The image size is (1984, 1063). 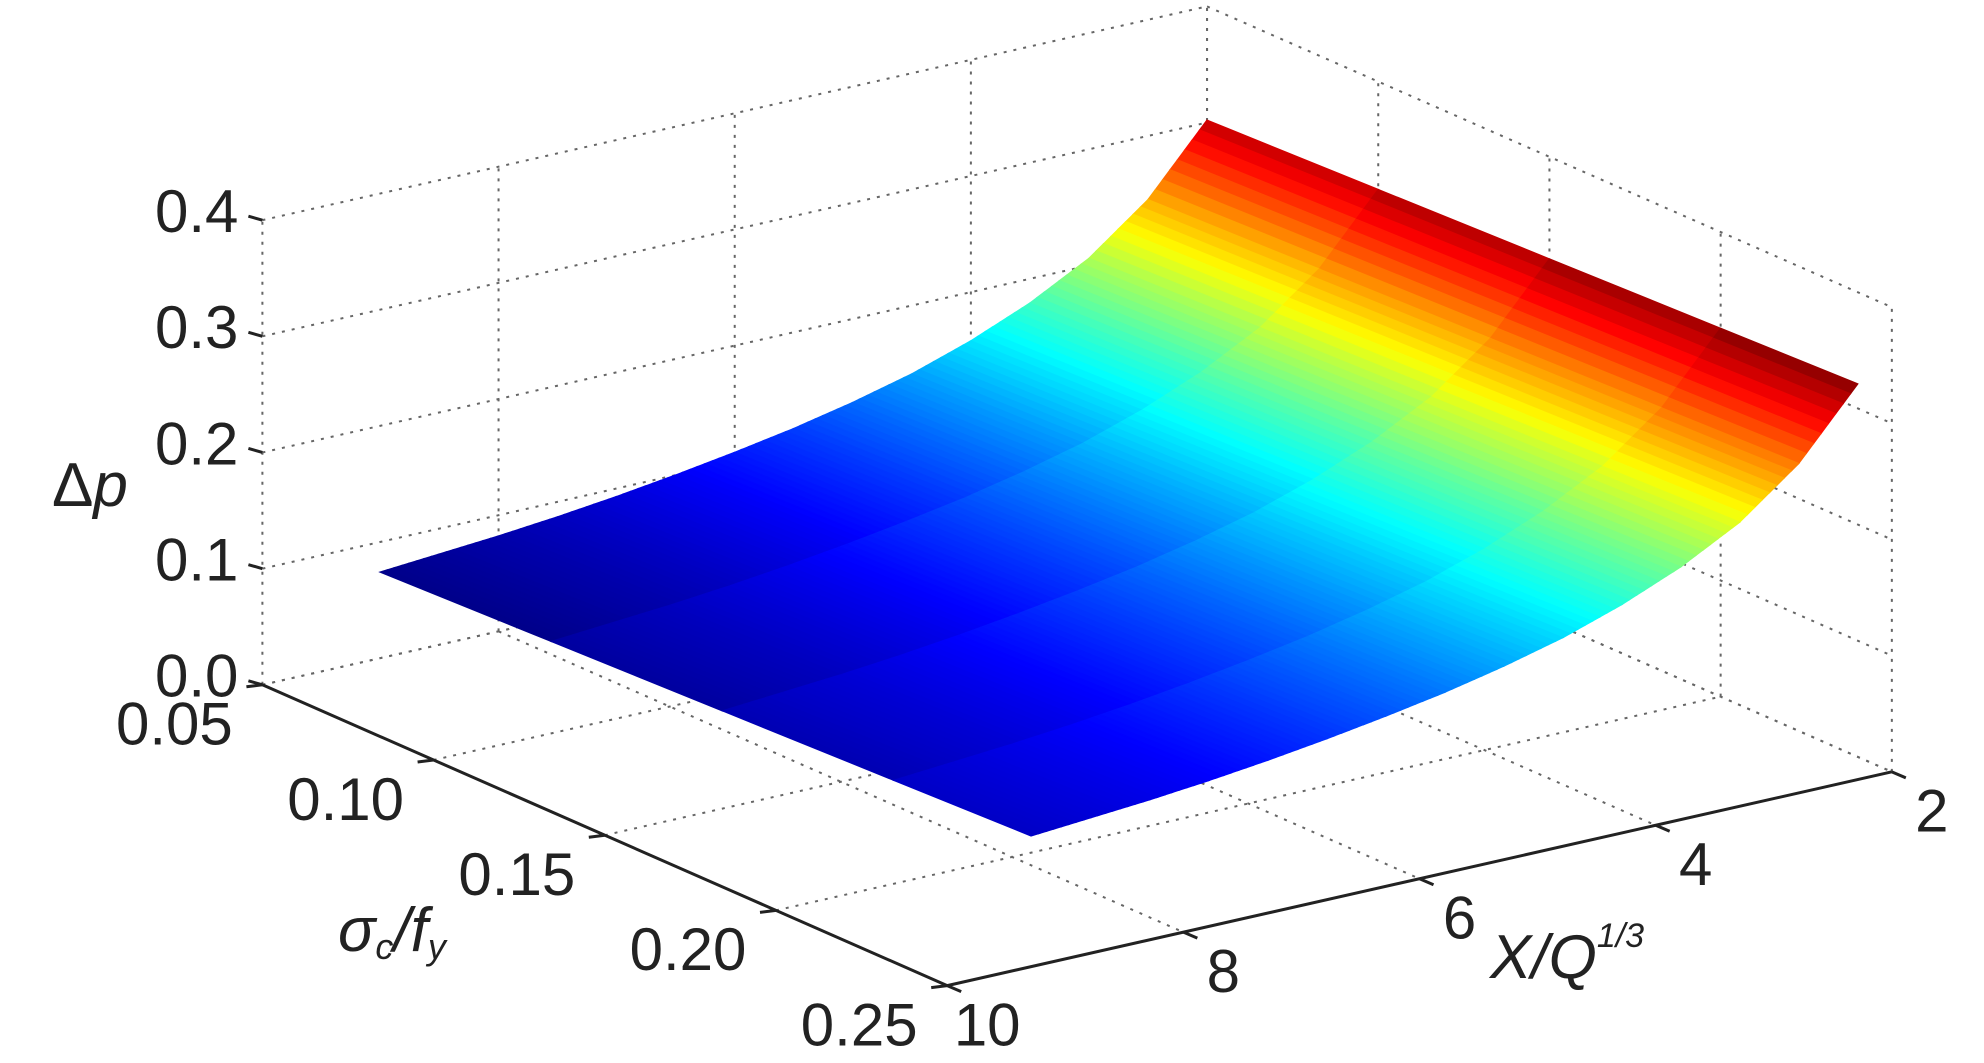 What do you see at coordinates (196, 676) in the screenshot?
I see `z-tick-label: 0.0` at bounding box center [196, 676].